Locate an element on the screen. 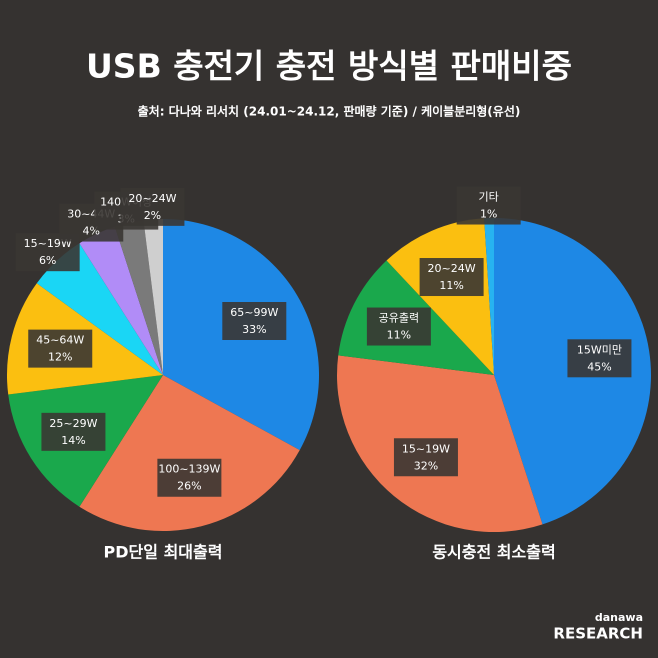 The image size is (658, 658). slice-label: 25~29W is located at coordinates (73, 423).